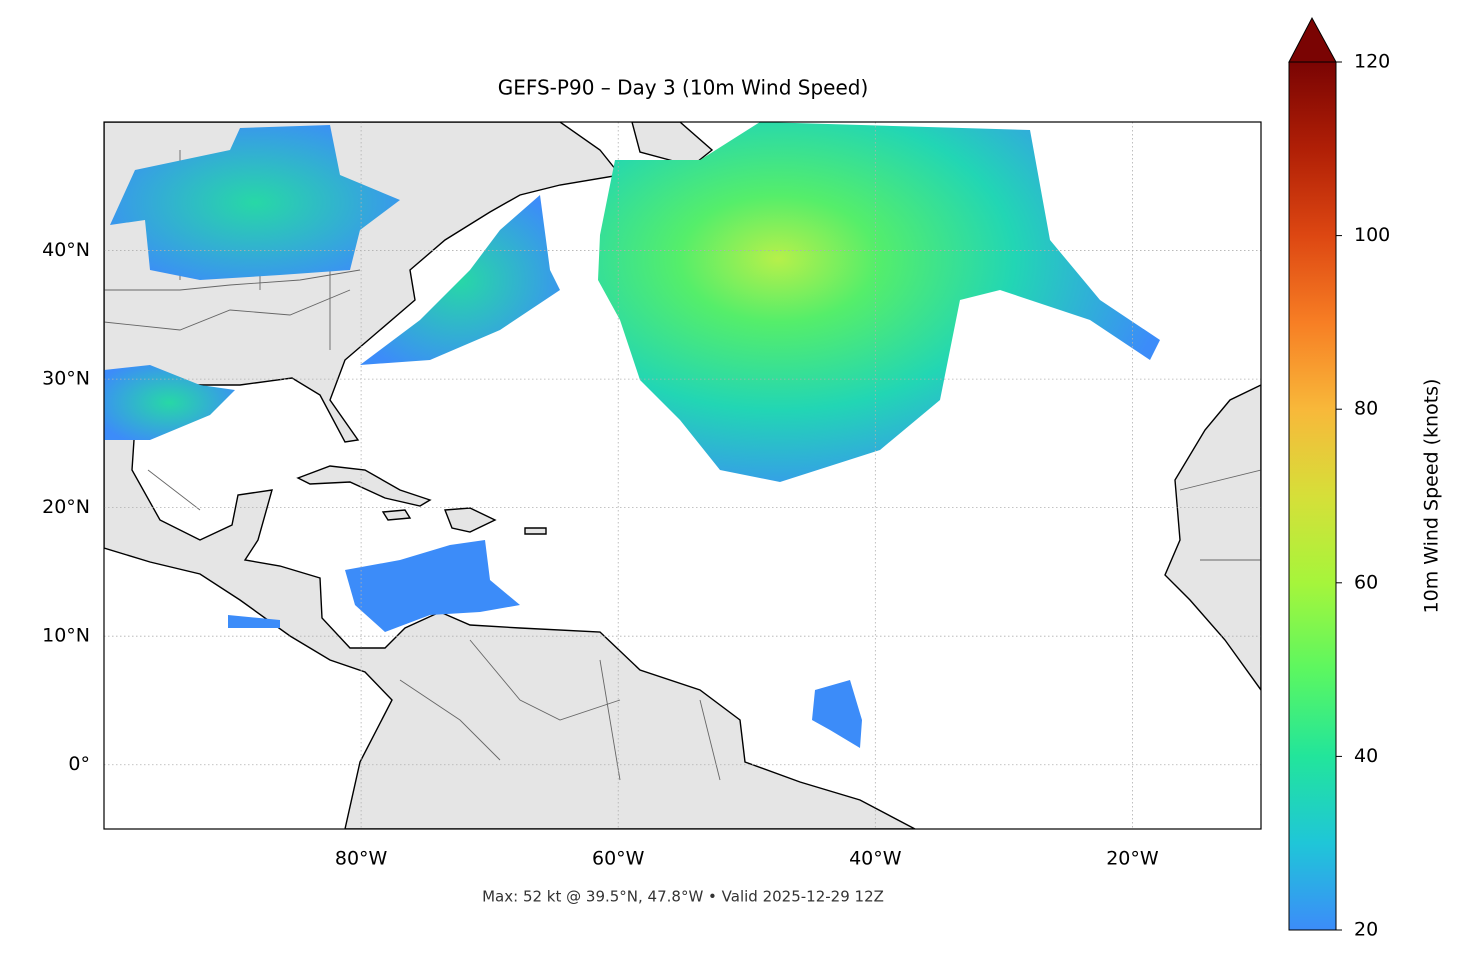 The width and height of the screenshot is (1466, 969). Describe the element at coordinates (875, 859) in the screenshot. I see `x-tick-label: 40°W` at that location.